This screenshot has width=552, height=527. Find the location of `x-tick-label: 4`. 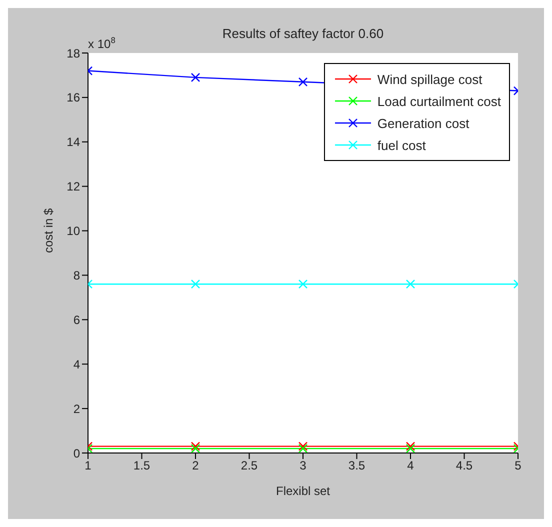

x-tick-label: 4 is located at coordinates (410, 465).